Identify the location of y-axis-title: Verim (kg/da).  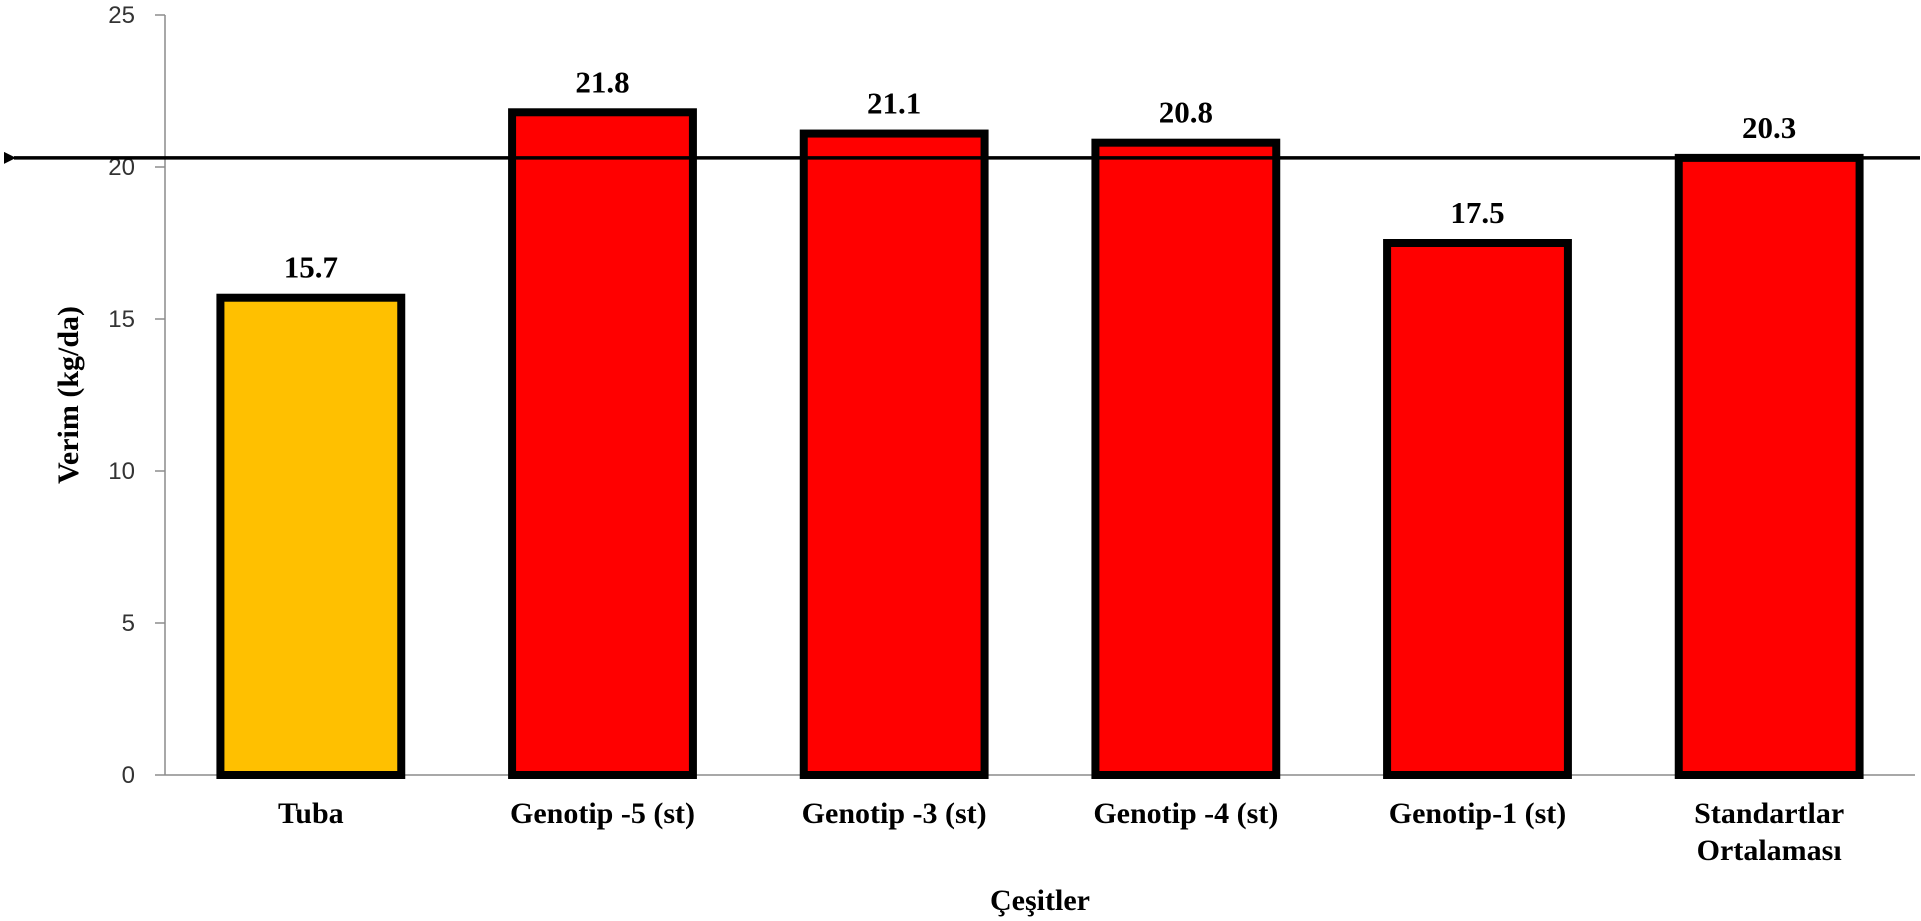
(68, 395).